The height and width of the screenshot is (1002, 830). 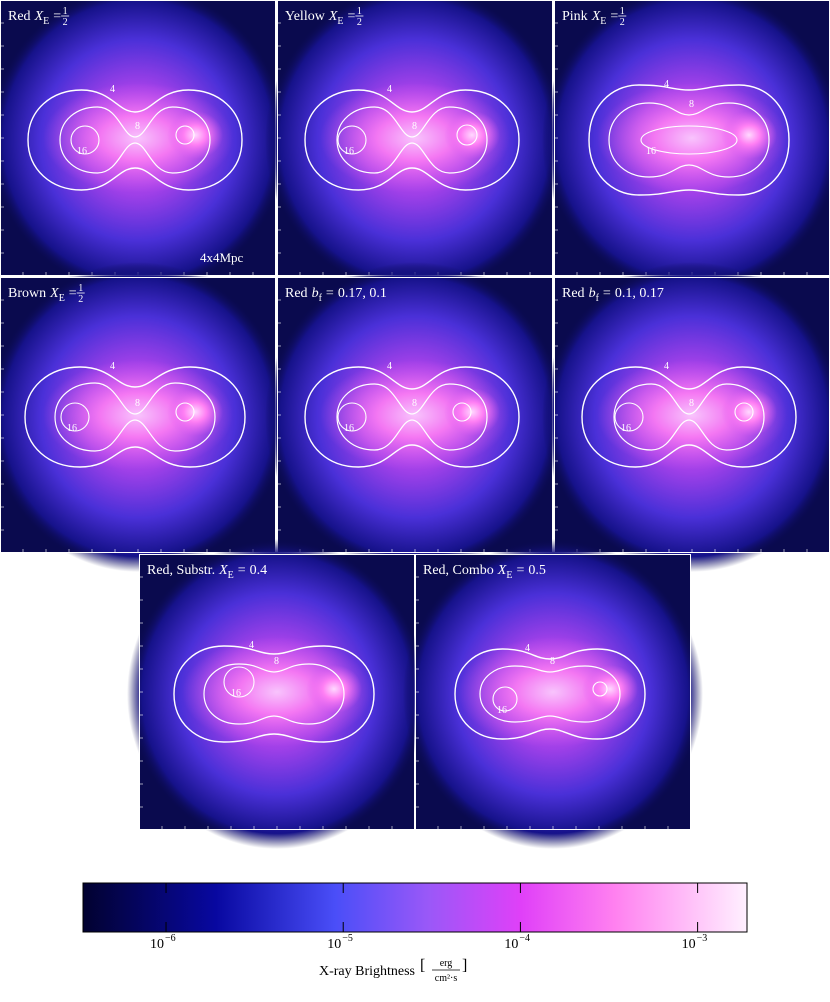 I want to click on title-part: Yellow, so click(x=305, y=16).